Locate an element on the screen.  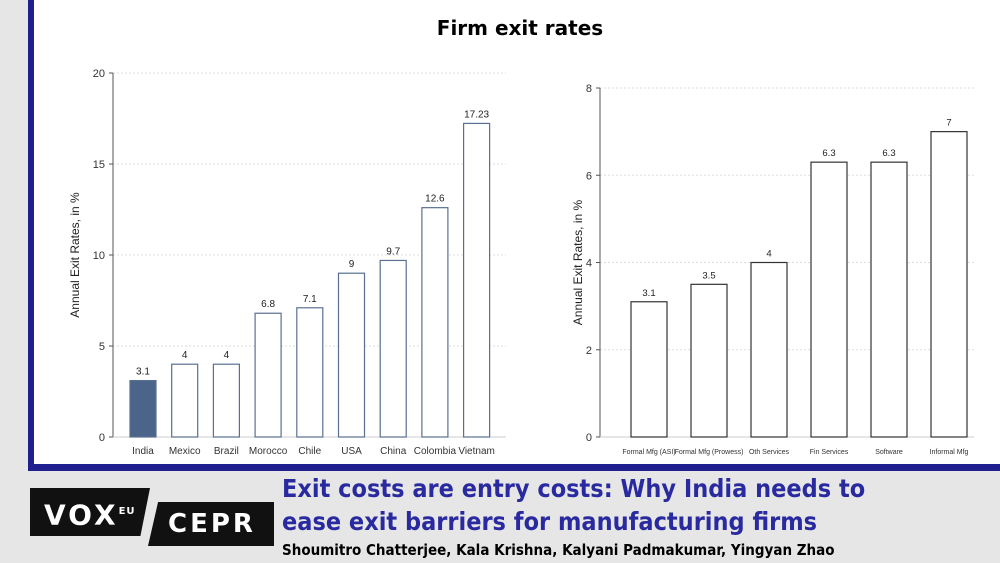
voxeu-logo: VOXEU is located at coordinates (90, 512).